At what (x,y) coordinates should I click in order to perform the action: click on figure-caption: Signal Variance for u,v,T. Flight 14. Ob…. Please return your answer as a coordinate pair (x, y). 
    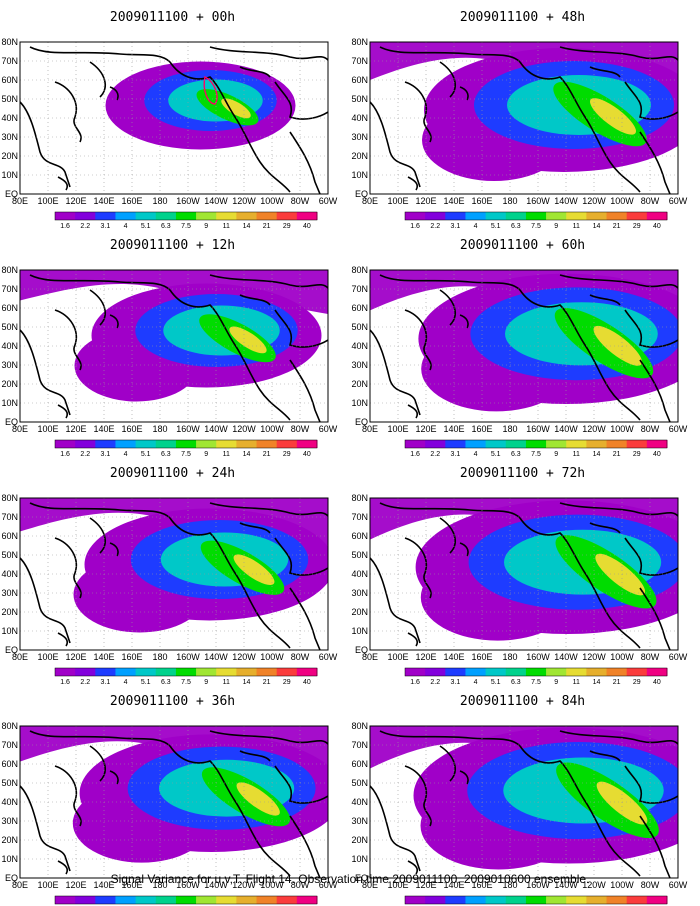
    Looking at the image, I should click on (350, 879).